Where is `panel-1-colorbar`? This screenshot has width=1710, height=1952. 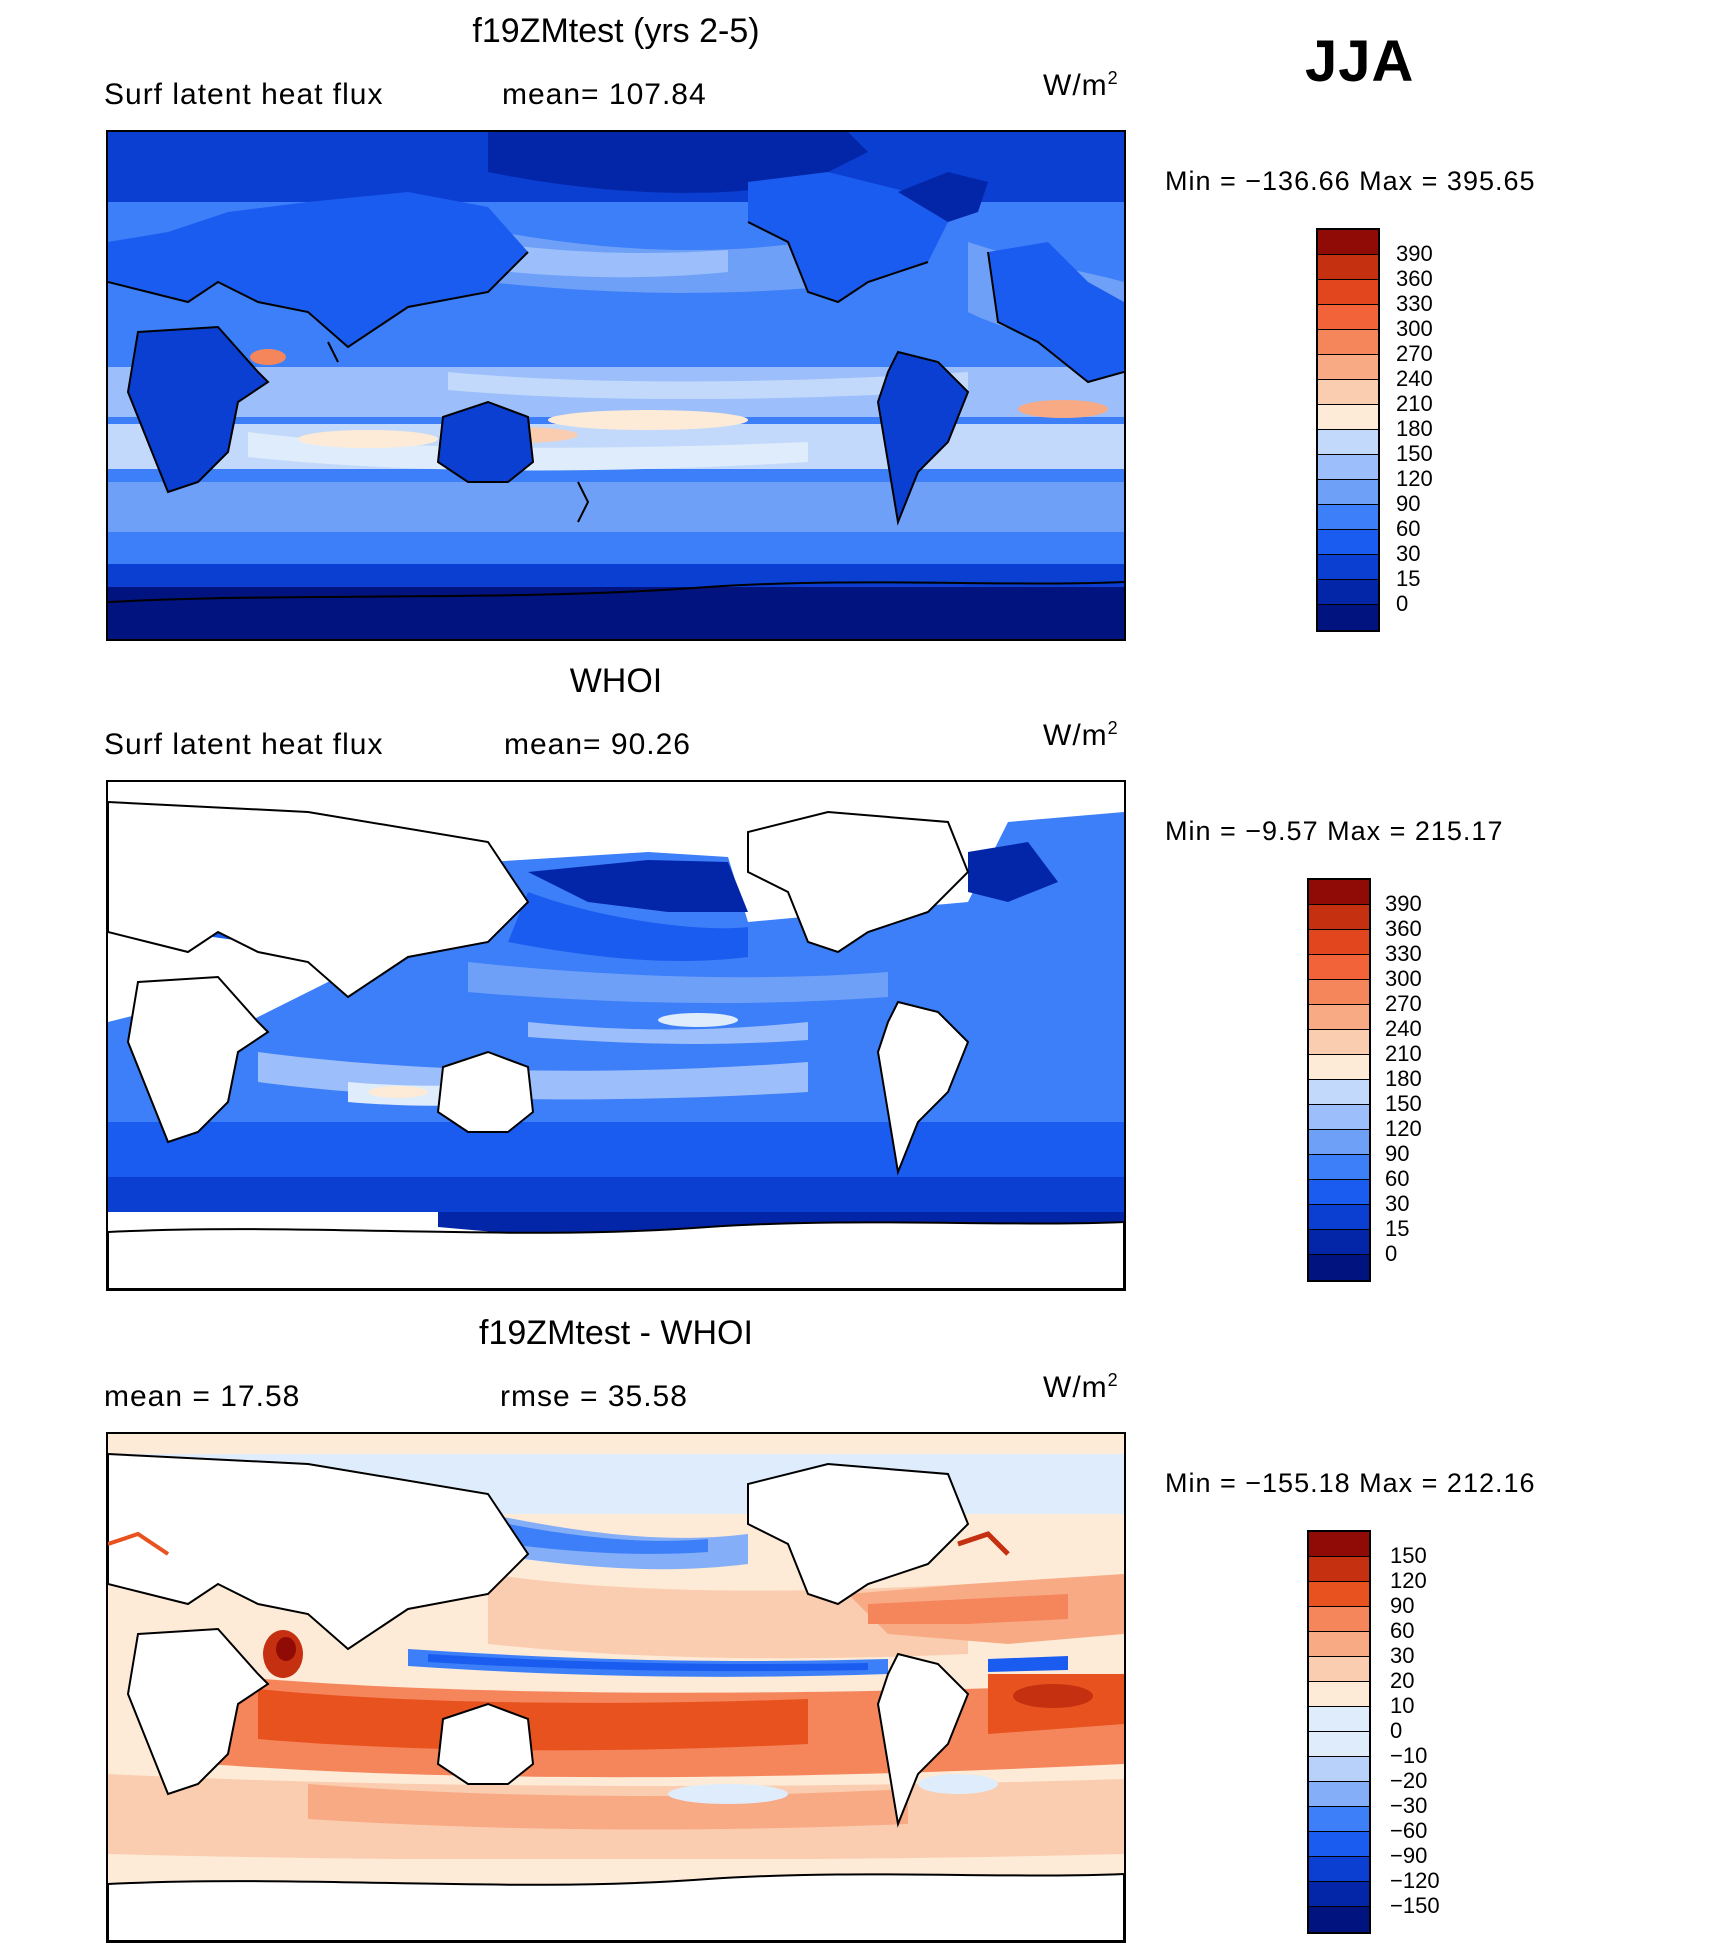
panel-1-colorbar is located at coordinates (1348, 430).